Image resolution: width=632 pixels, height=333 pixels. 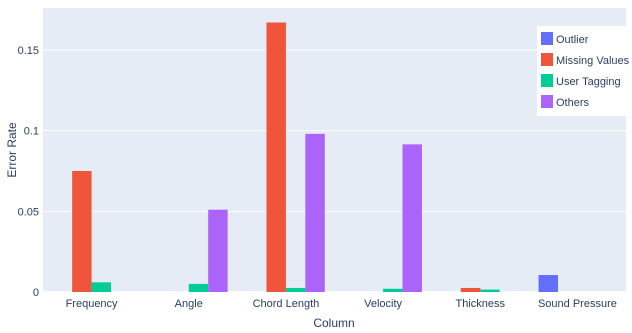 I want to click on legend-label: Missing Values, so click(x=593, y=61).